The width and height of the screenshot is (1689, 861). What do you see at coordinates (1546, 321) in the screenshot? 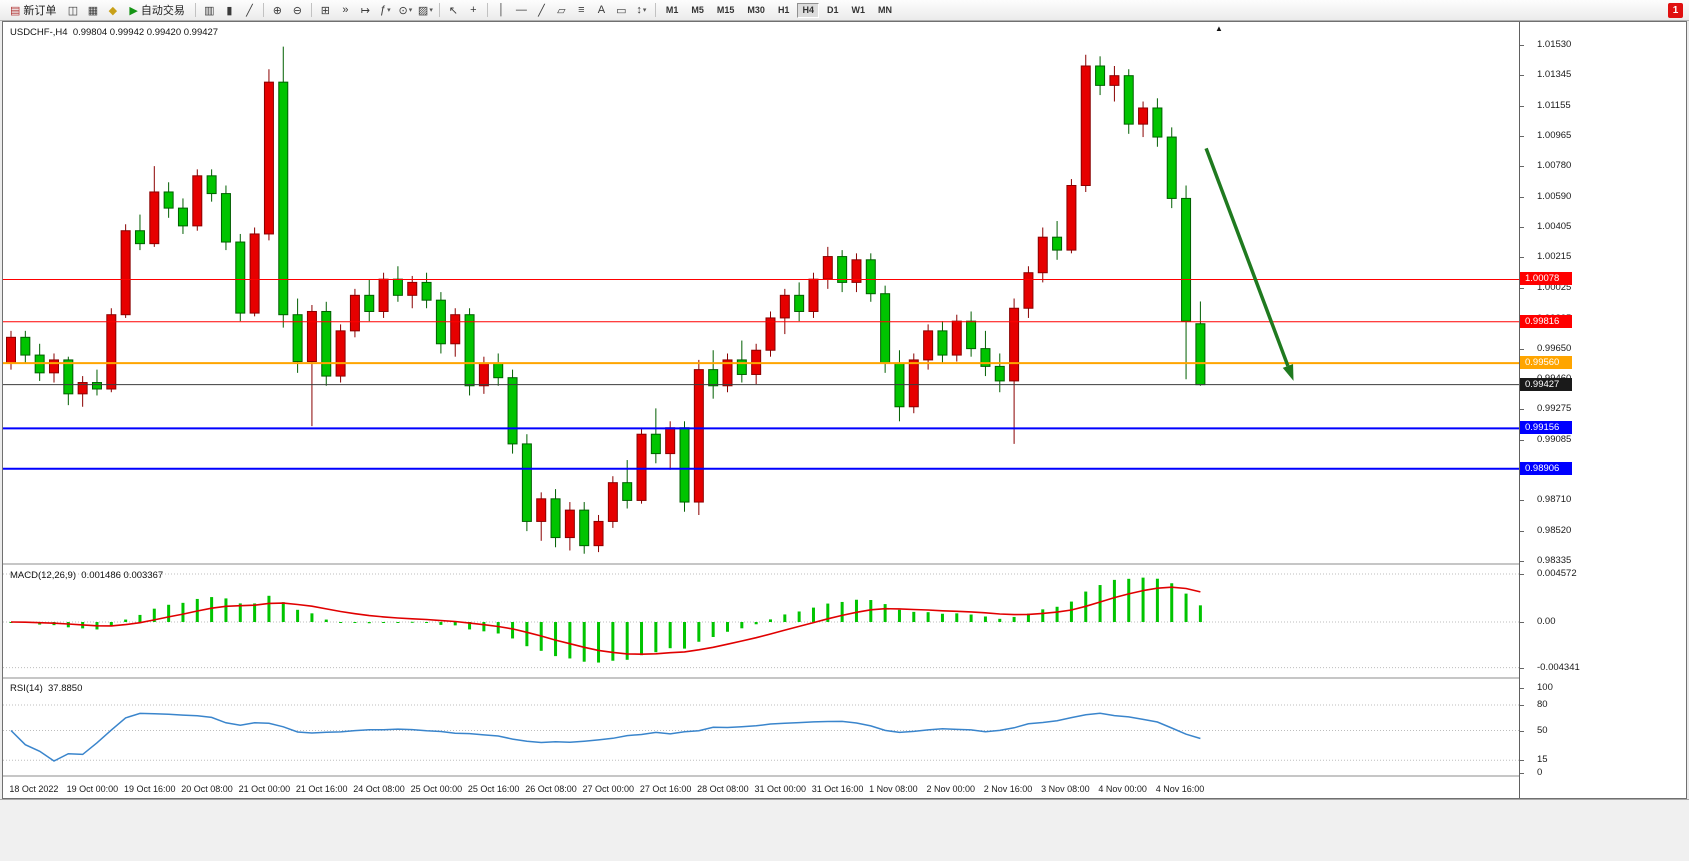
I see `price-badge-0.99816: 0.99816` at bounding box center [1546, 321].